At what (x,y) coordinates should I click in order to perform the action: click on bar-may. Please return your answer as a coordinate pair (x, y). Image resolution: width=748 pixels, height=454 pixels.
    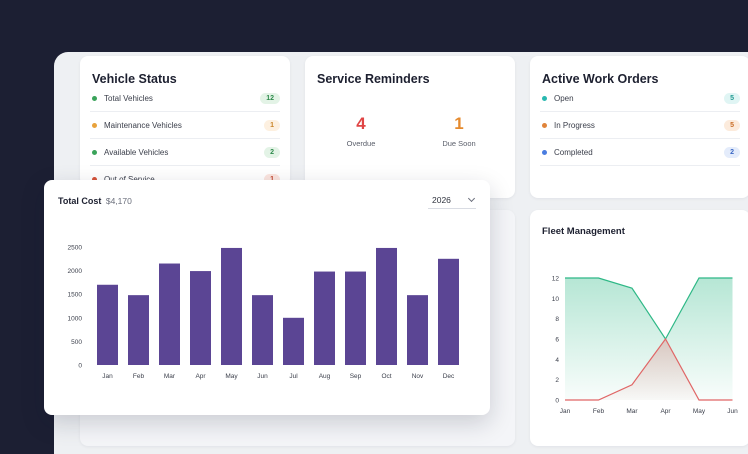
    Looking at the image, I should click on (231, 306).